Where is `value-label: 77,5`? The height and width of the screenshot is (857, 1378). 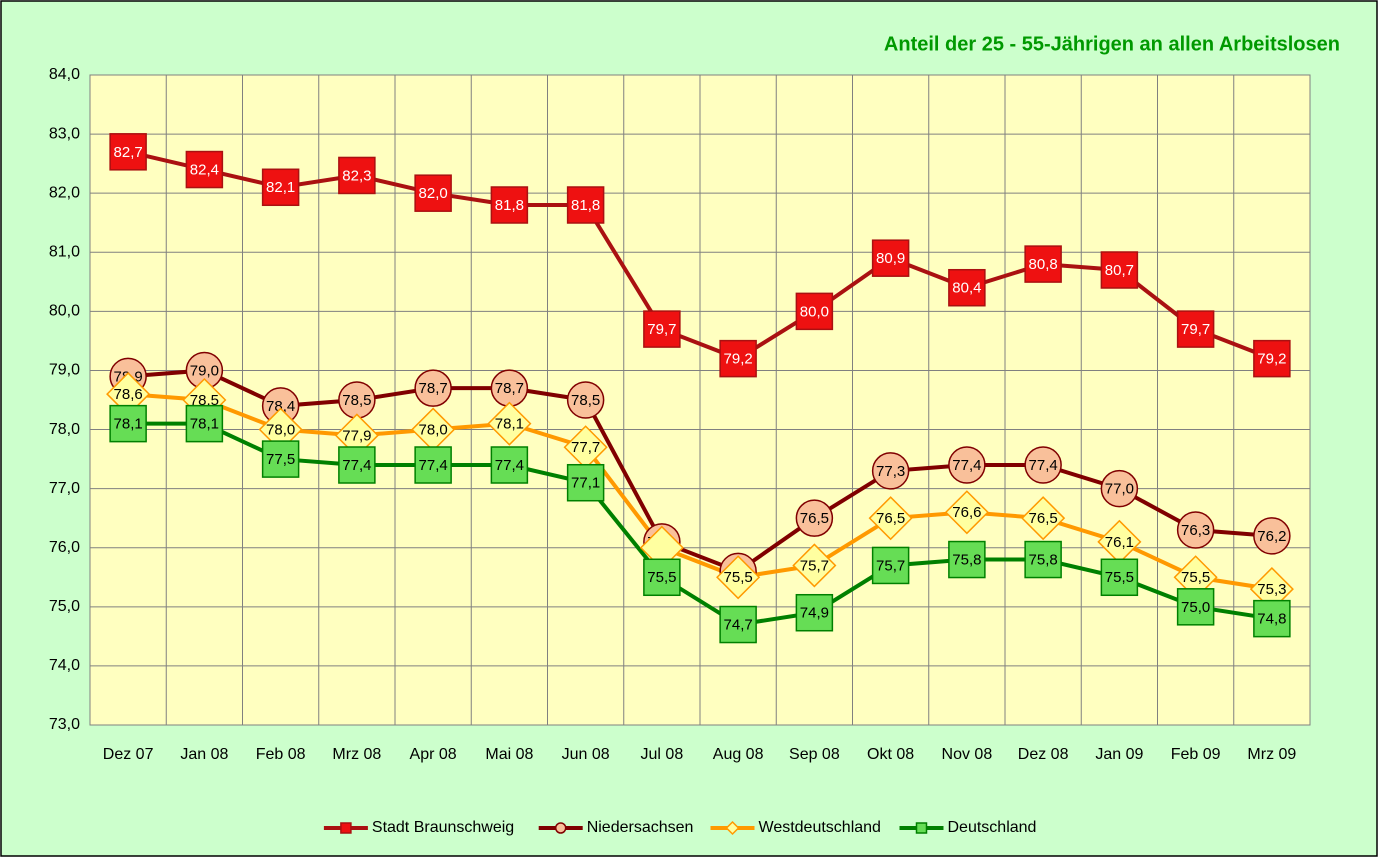 value-label: 77,5 is located at coordinates (280, 459).